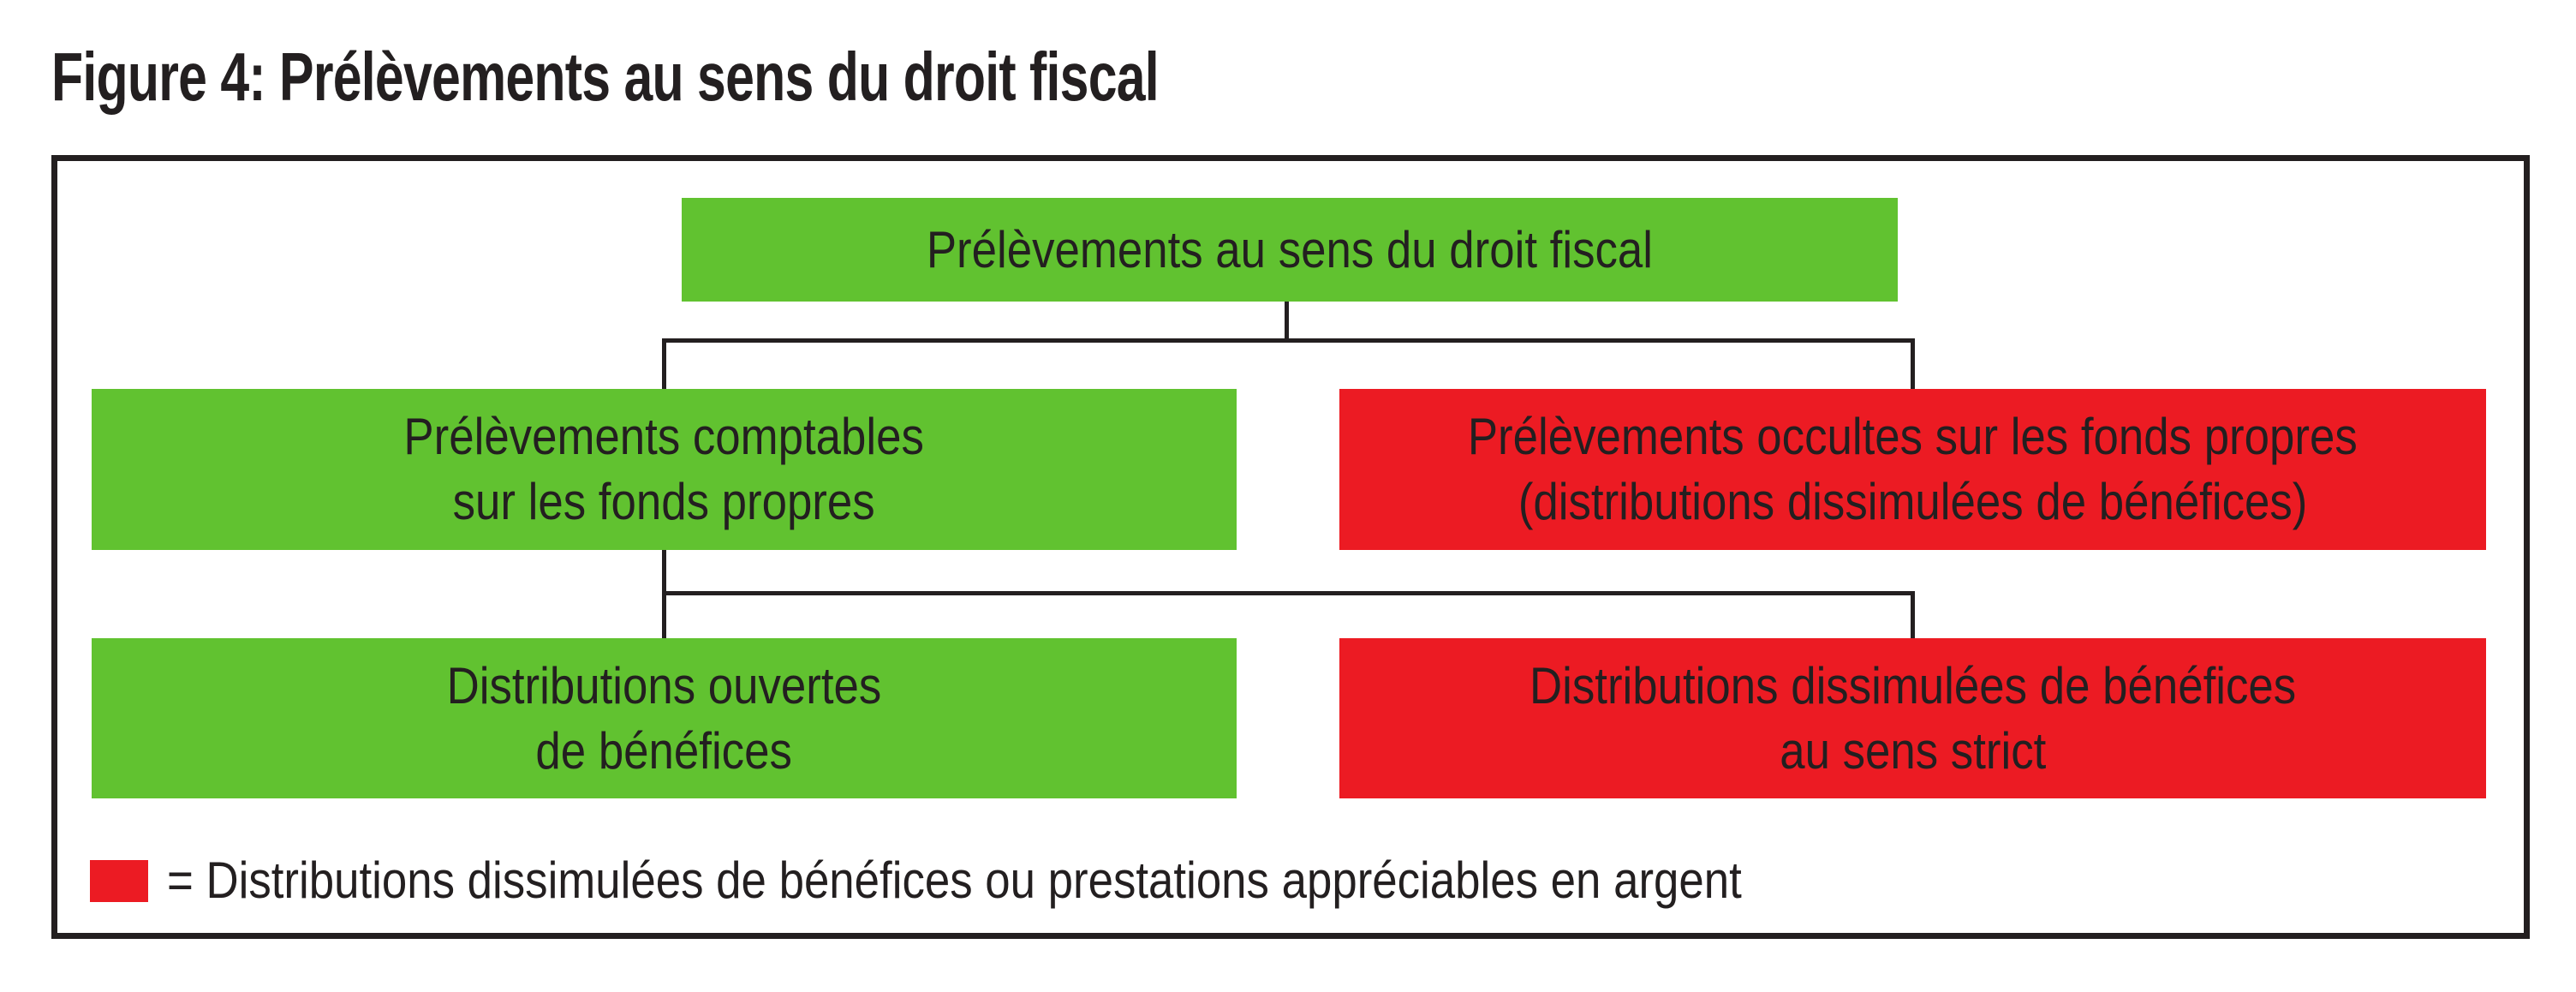 Image resolution: width=2576 pixels, height=992 pixels. What do you see at coordinates (664, 685) in the screenshot?
I see `node-label-line1: Distributions ouvertes` at bounding box center [664, 685].